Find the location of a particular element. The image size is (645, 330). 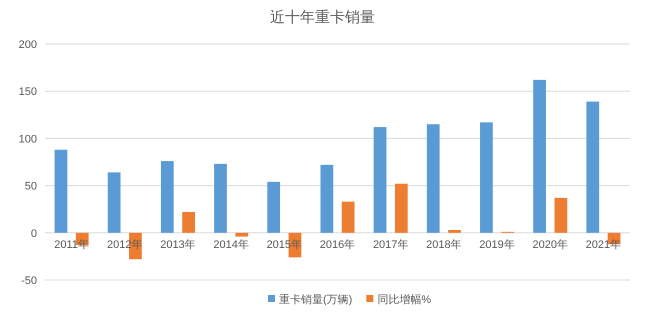

legend-label: 重卡销量(万辆) is located at coordinates (315, 299).